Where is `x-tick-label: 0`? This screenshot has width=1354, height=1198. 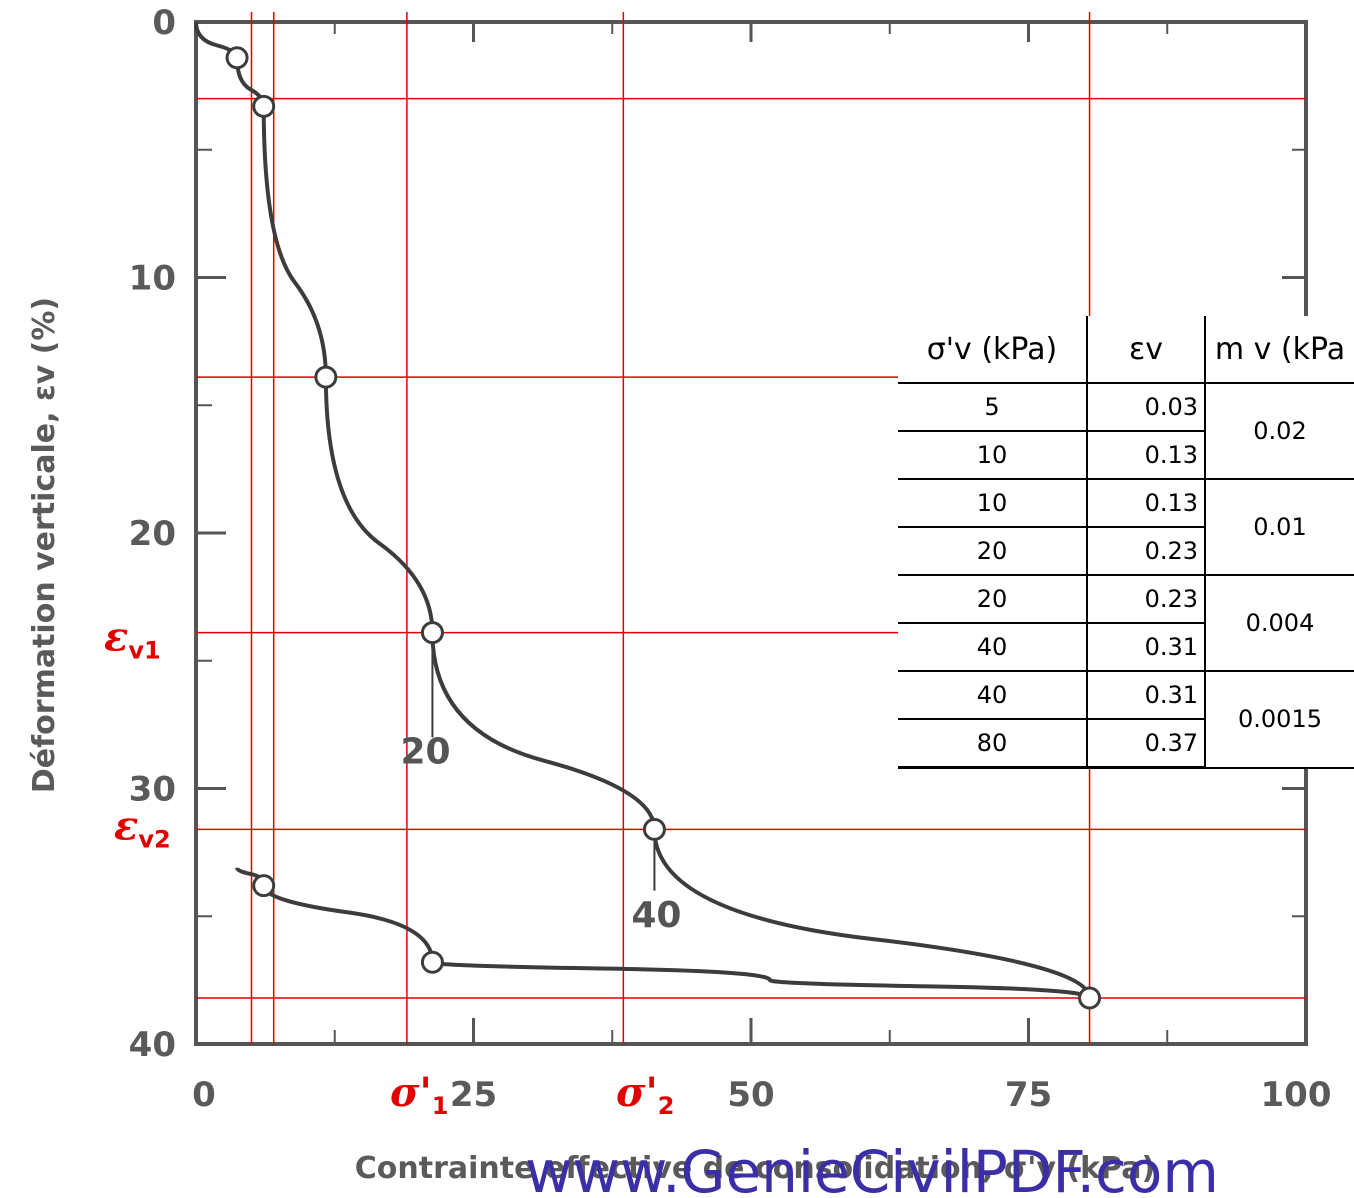
x-tick-label: 0 is located at coordinates (204, 1095).